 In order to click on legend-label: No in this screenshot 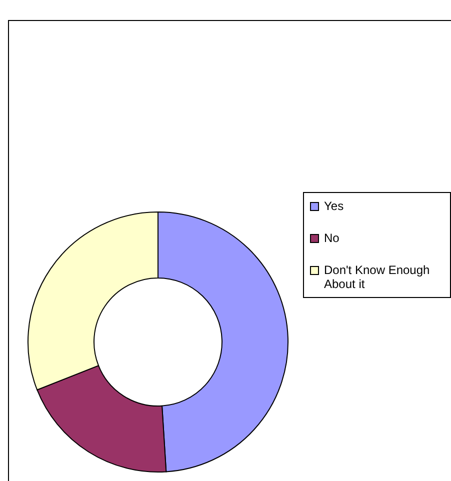, I will do `click(332, 237)`.